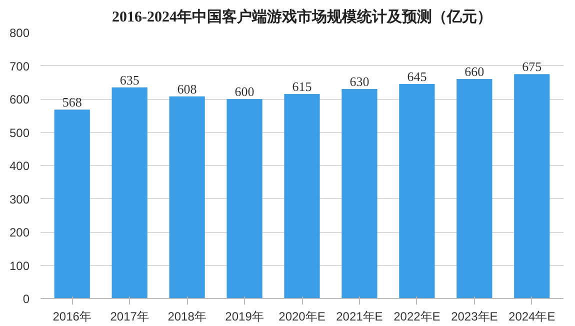 This screenshot has height=326, width=575. Describe the element at coordinates (244, 317) in the screenshot. I see `x-tick-label: 2019年` at that location.